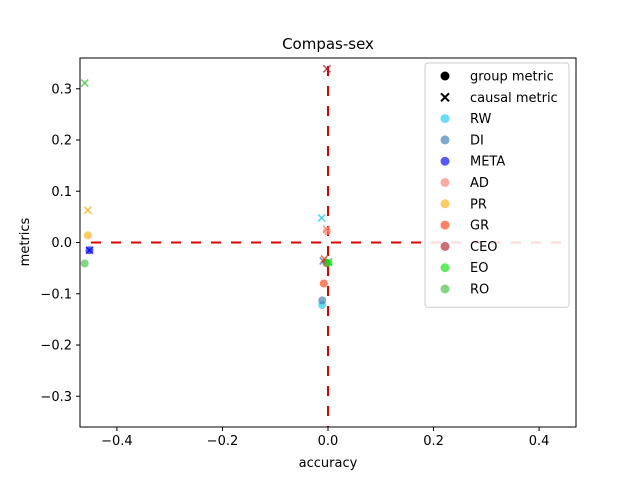 The height and width of the screenshot is (480, 640). I want to click on x-tick-label: 0.0, so click(328, 441).